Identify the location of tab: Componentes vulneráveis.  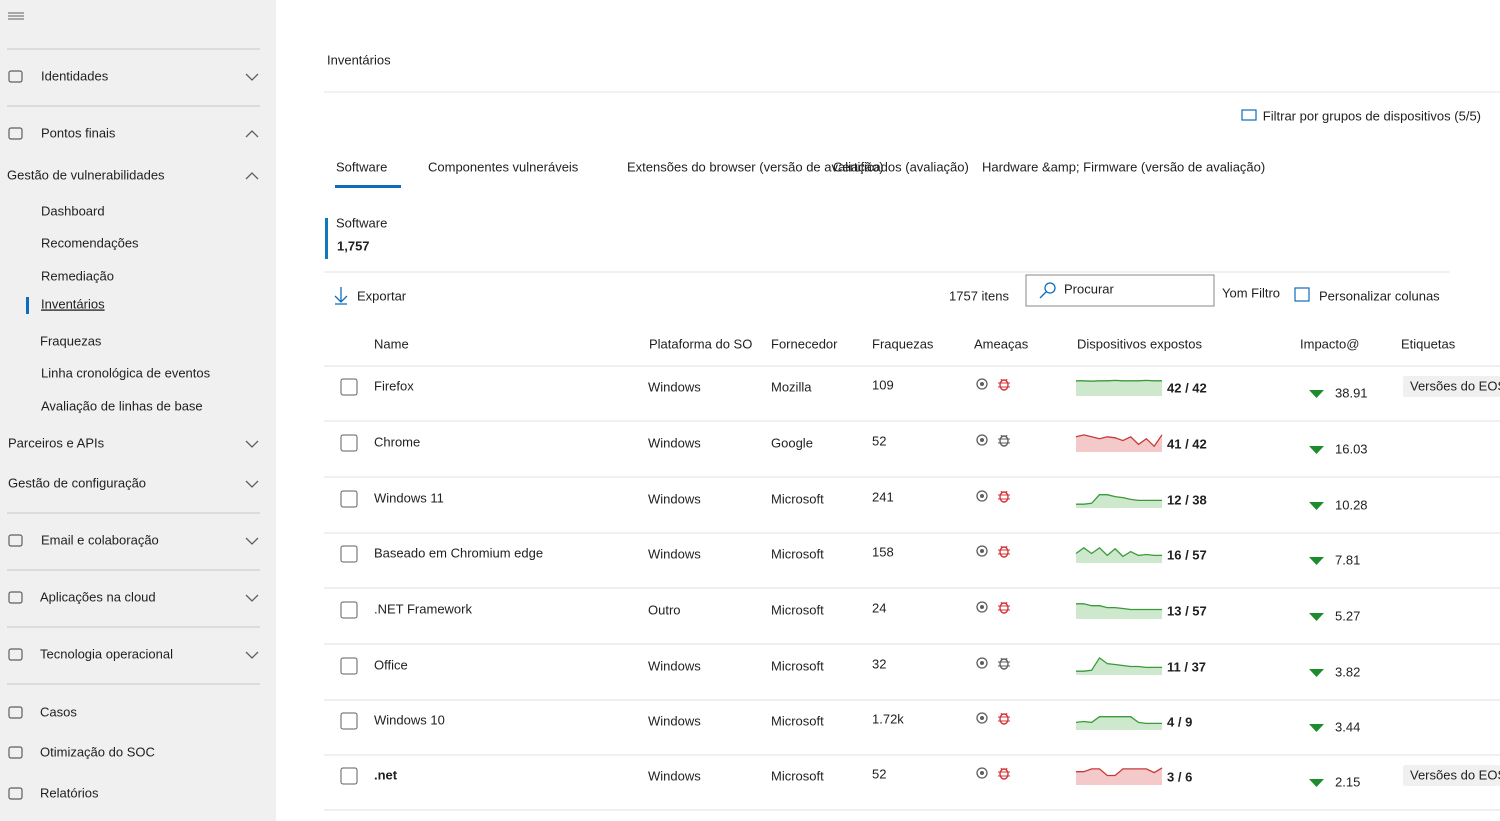
(503, 166).